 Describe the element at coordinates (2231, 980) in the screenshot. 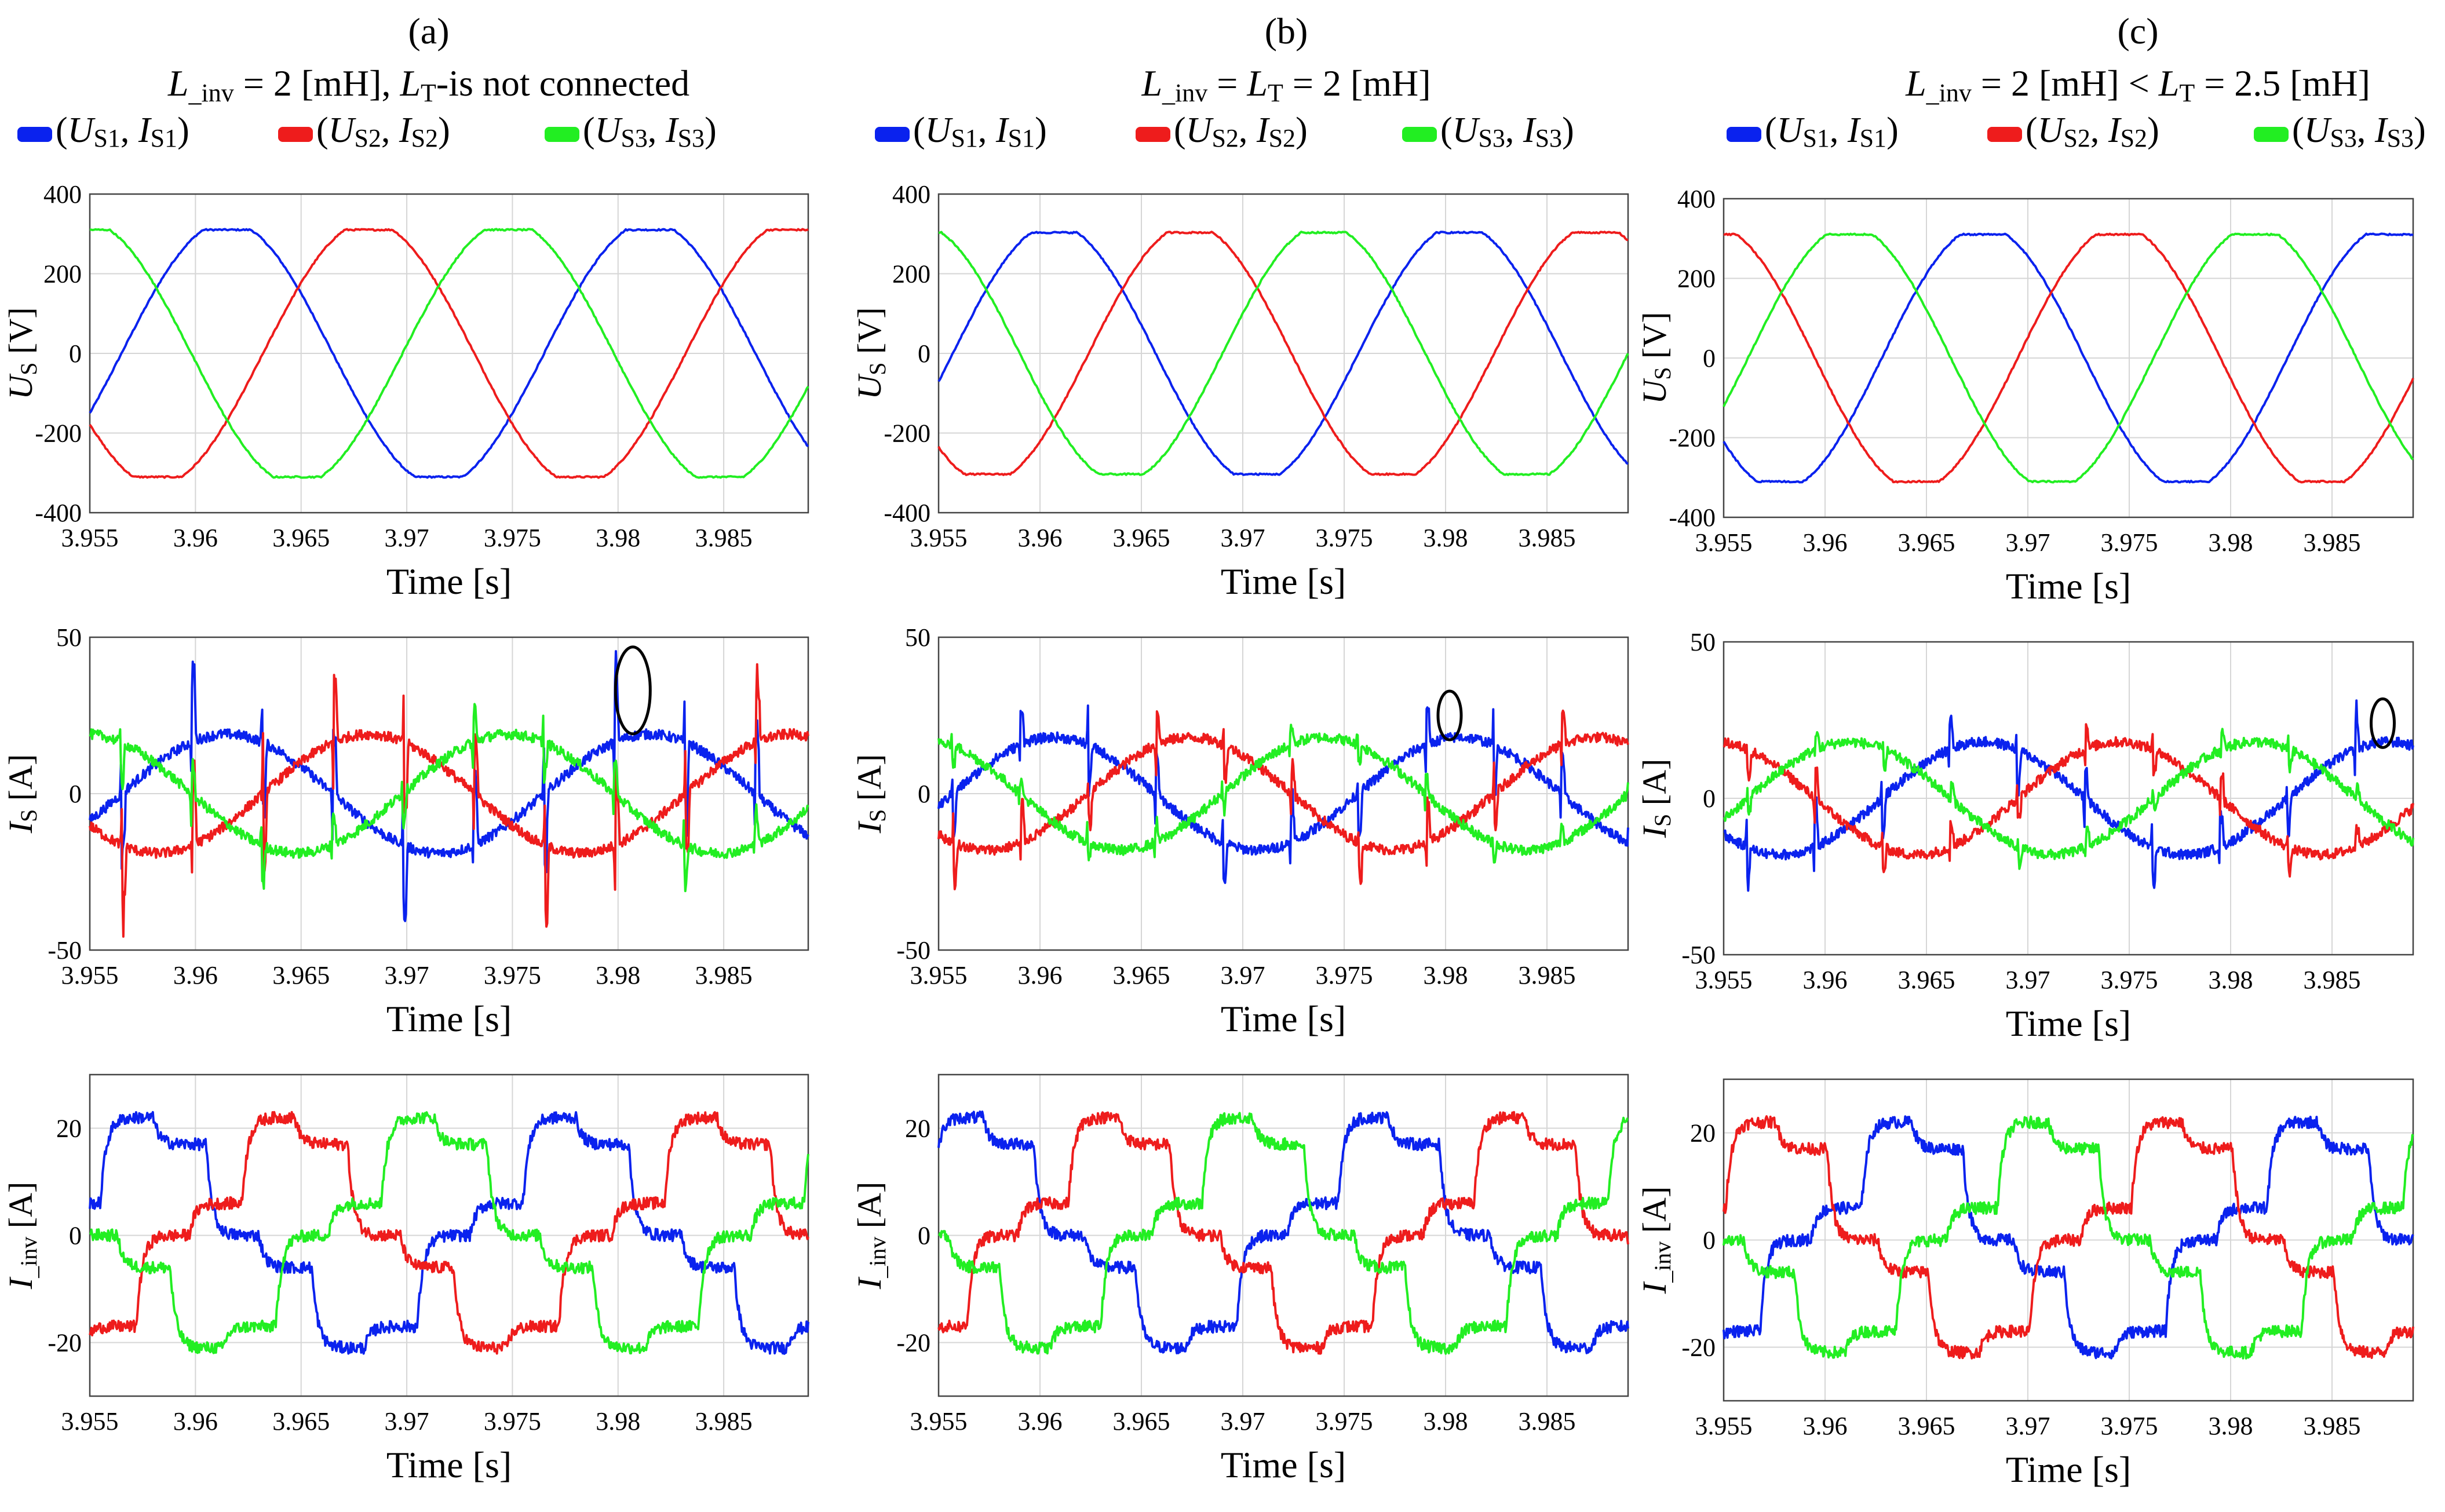

I see `c-current-xtick-label: 3.98` at that location.